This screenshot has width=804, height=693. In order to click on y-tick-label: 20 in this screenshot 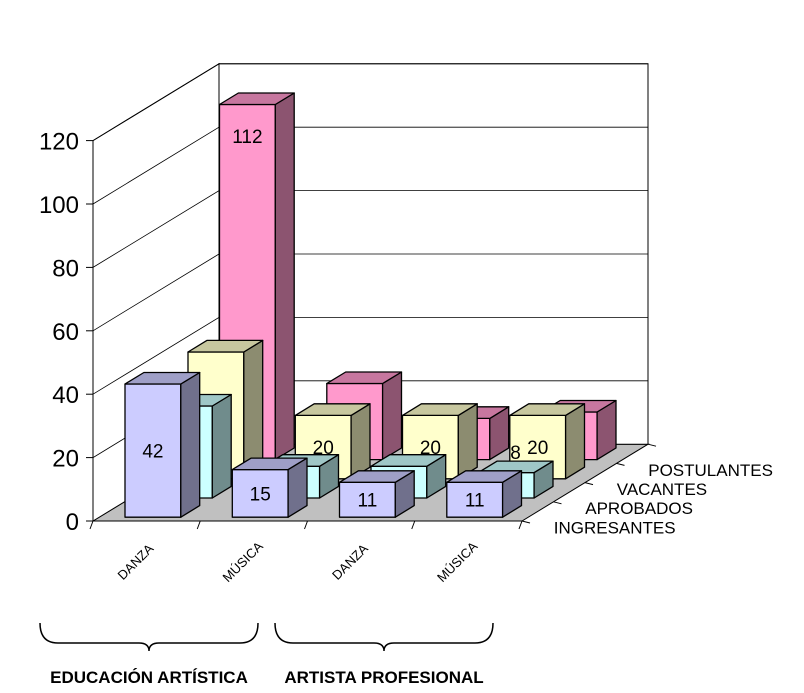, I will do `click(65, 459)`.